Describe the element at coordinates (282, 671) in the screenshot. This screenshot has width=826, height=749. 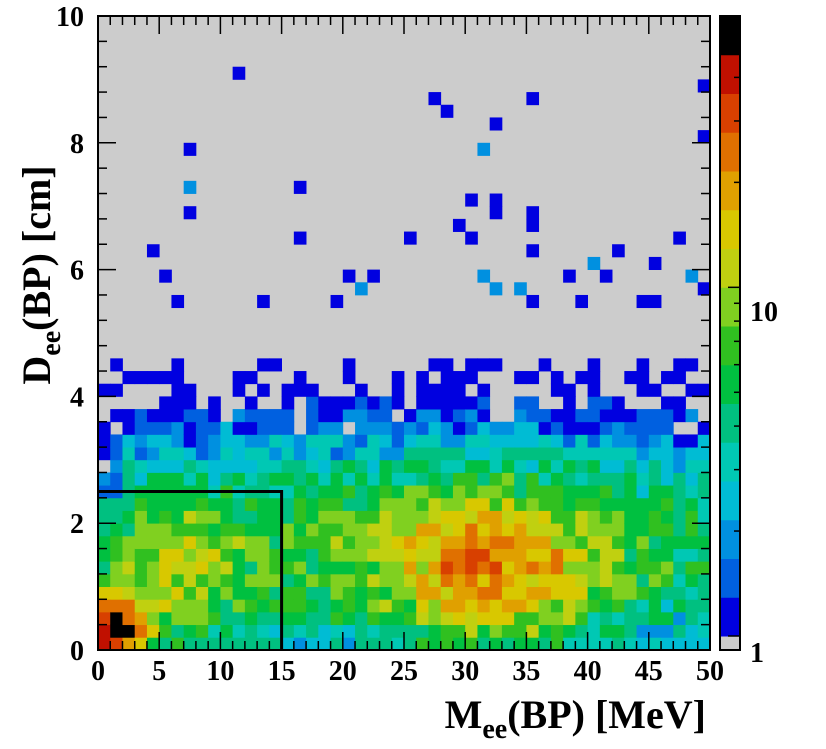
I see `x-tick-label: 15` at that location.